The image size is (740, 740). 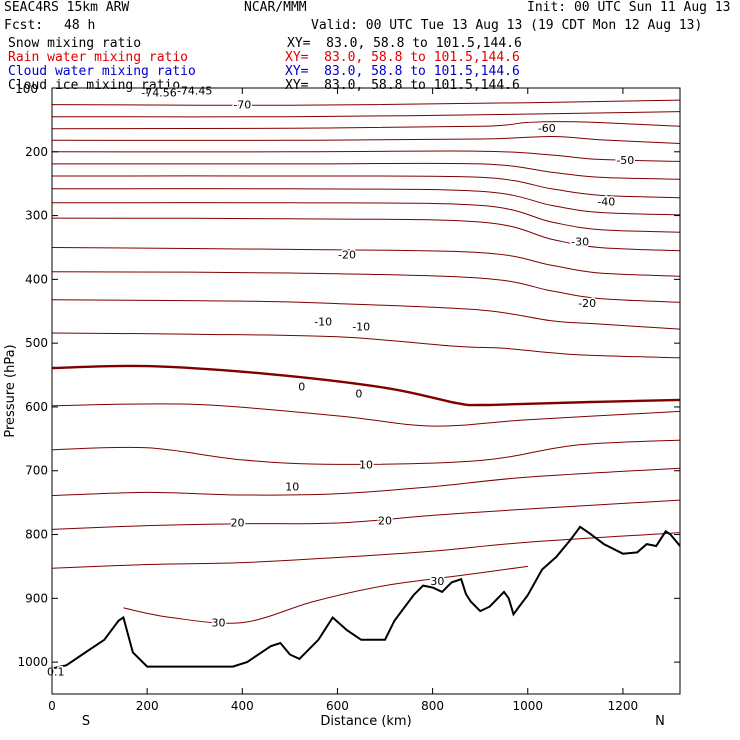 What do you see at coordinates (102, 71) in the screenshot?
I see `field-name: Cloud water mixing ratio` at bounding box center [102, 71].